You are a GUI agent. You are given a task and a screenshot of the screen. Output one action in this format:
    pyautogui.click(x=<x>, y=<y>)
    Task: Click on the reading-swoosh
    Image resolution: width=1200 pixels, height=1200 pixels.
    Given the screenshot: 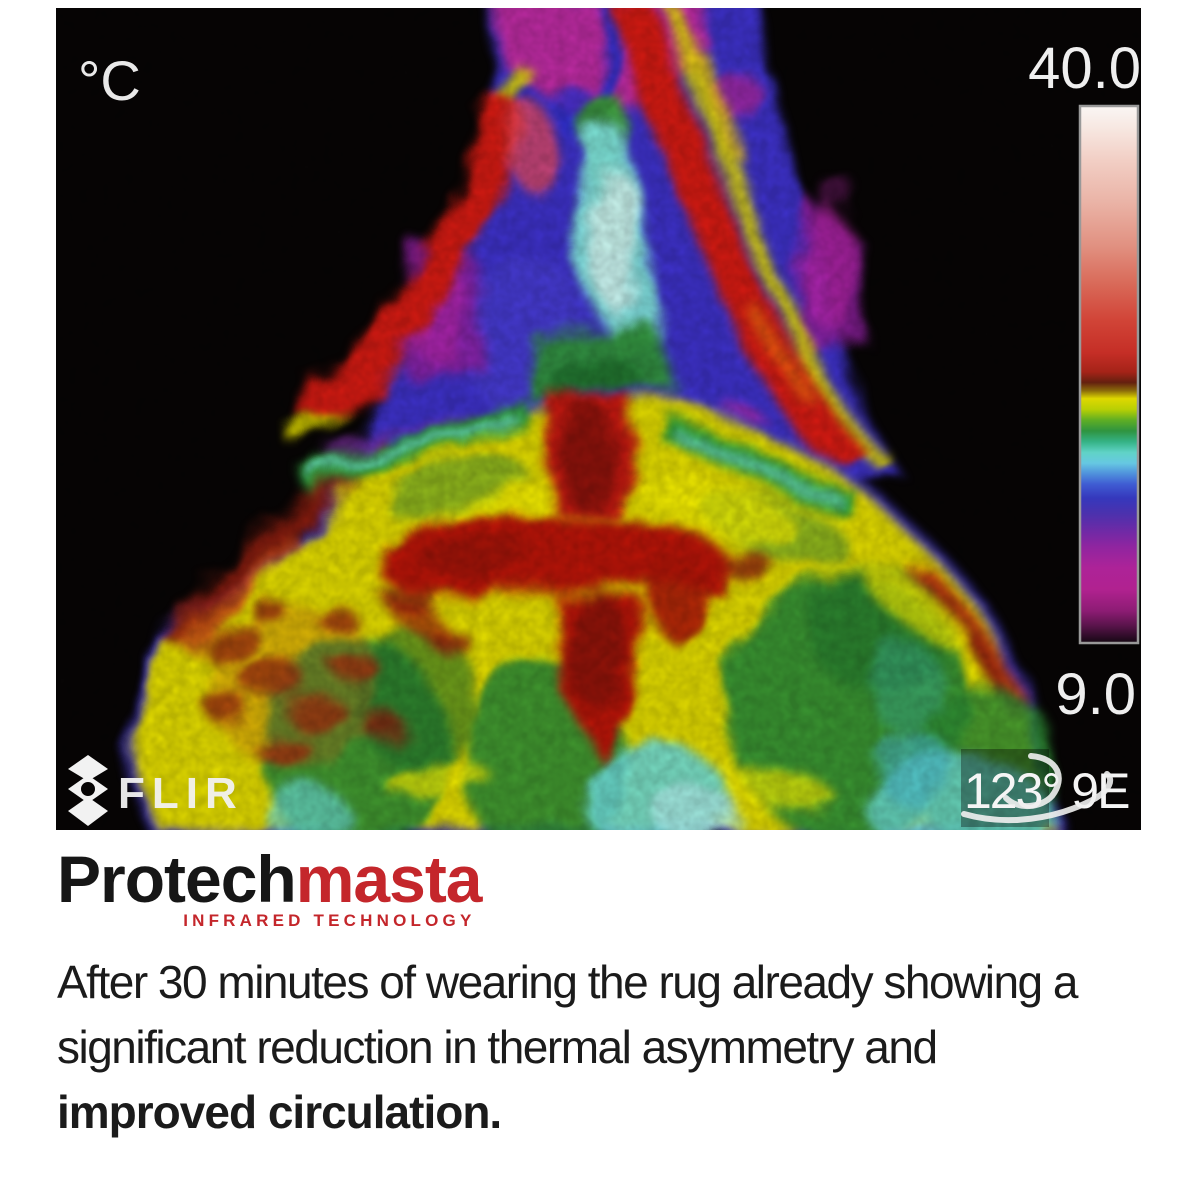 What is the action you would take?
    pyautogui.click(x=1037, y=788)
    